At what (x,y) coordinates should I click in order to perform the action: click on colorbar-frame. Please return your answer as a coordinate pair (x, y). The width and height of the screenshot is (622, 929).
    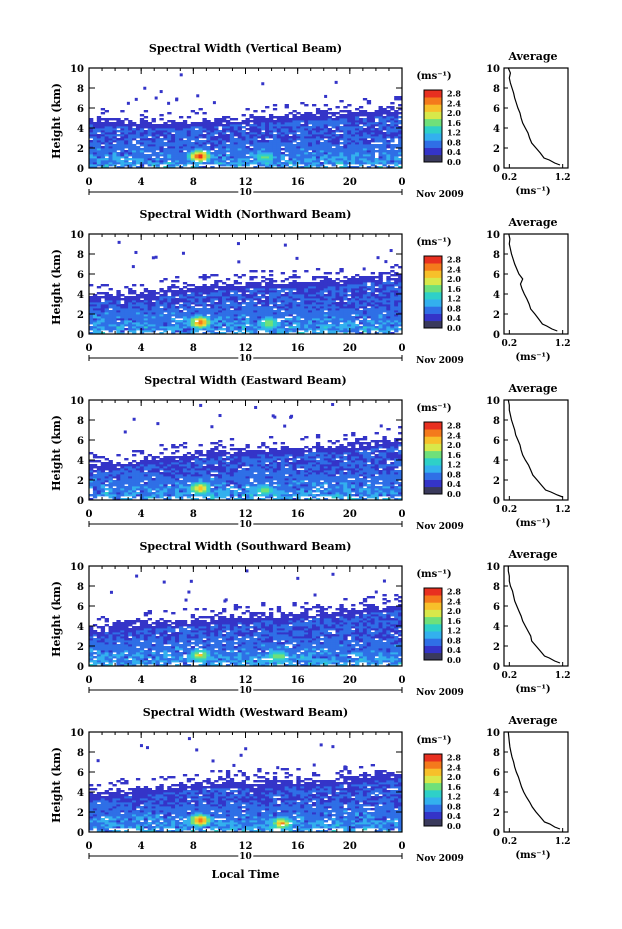
    Looking at the image, I should click on (433, 292).